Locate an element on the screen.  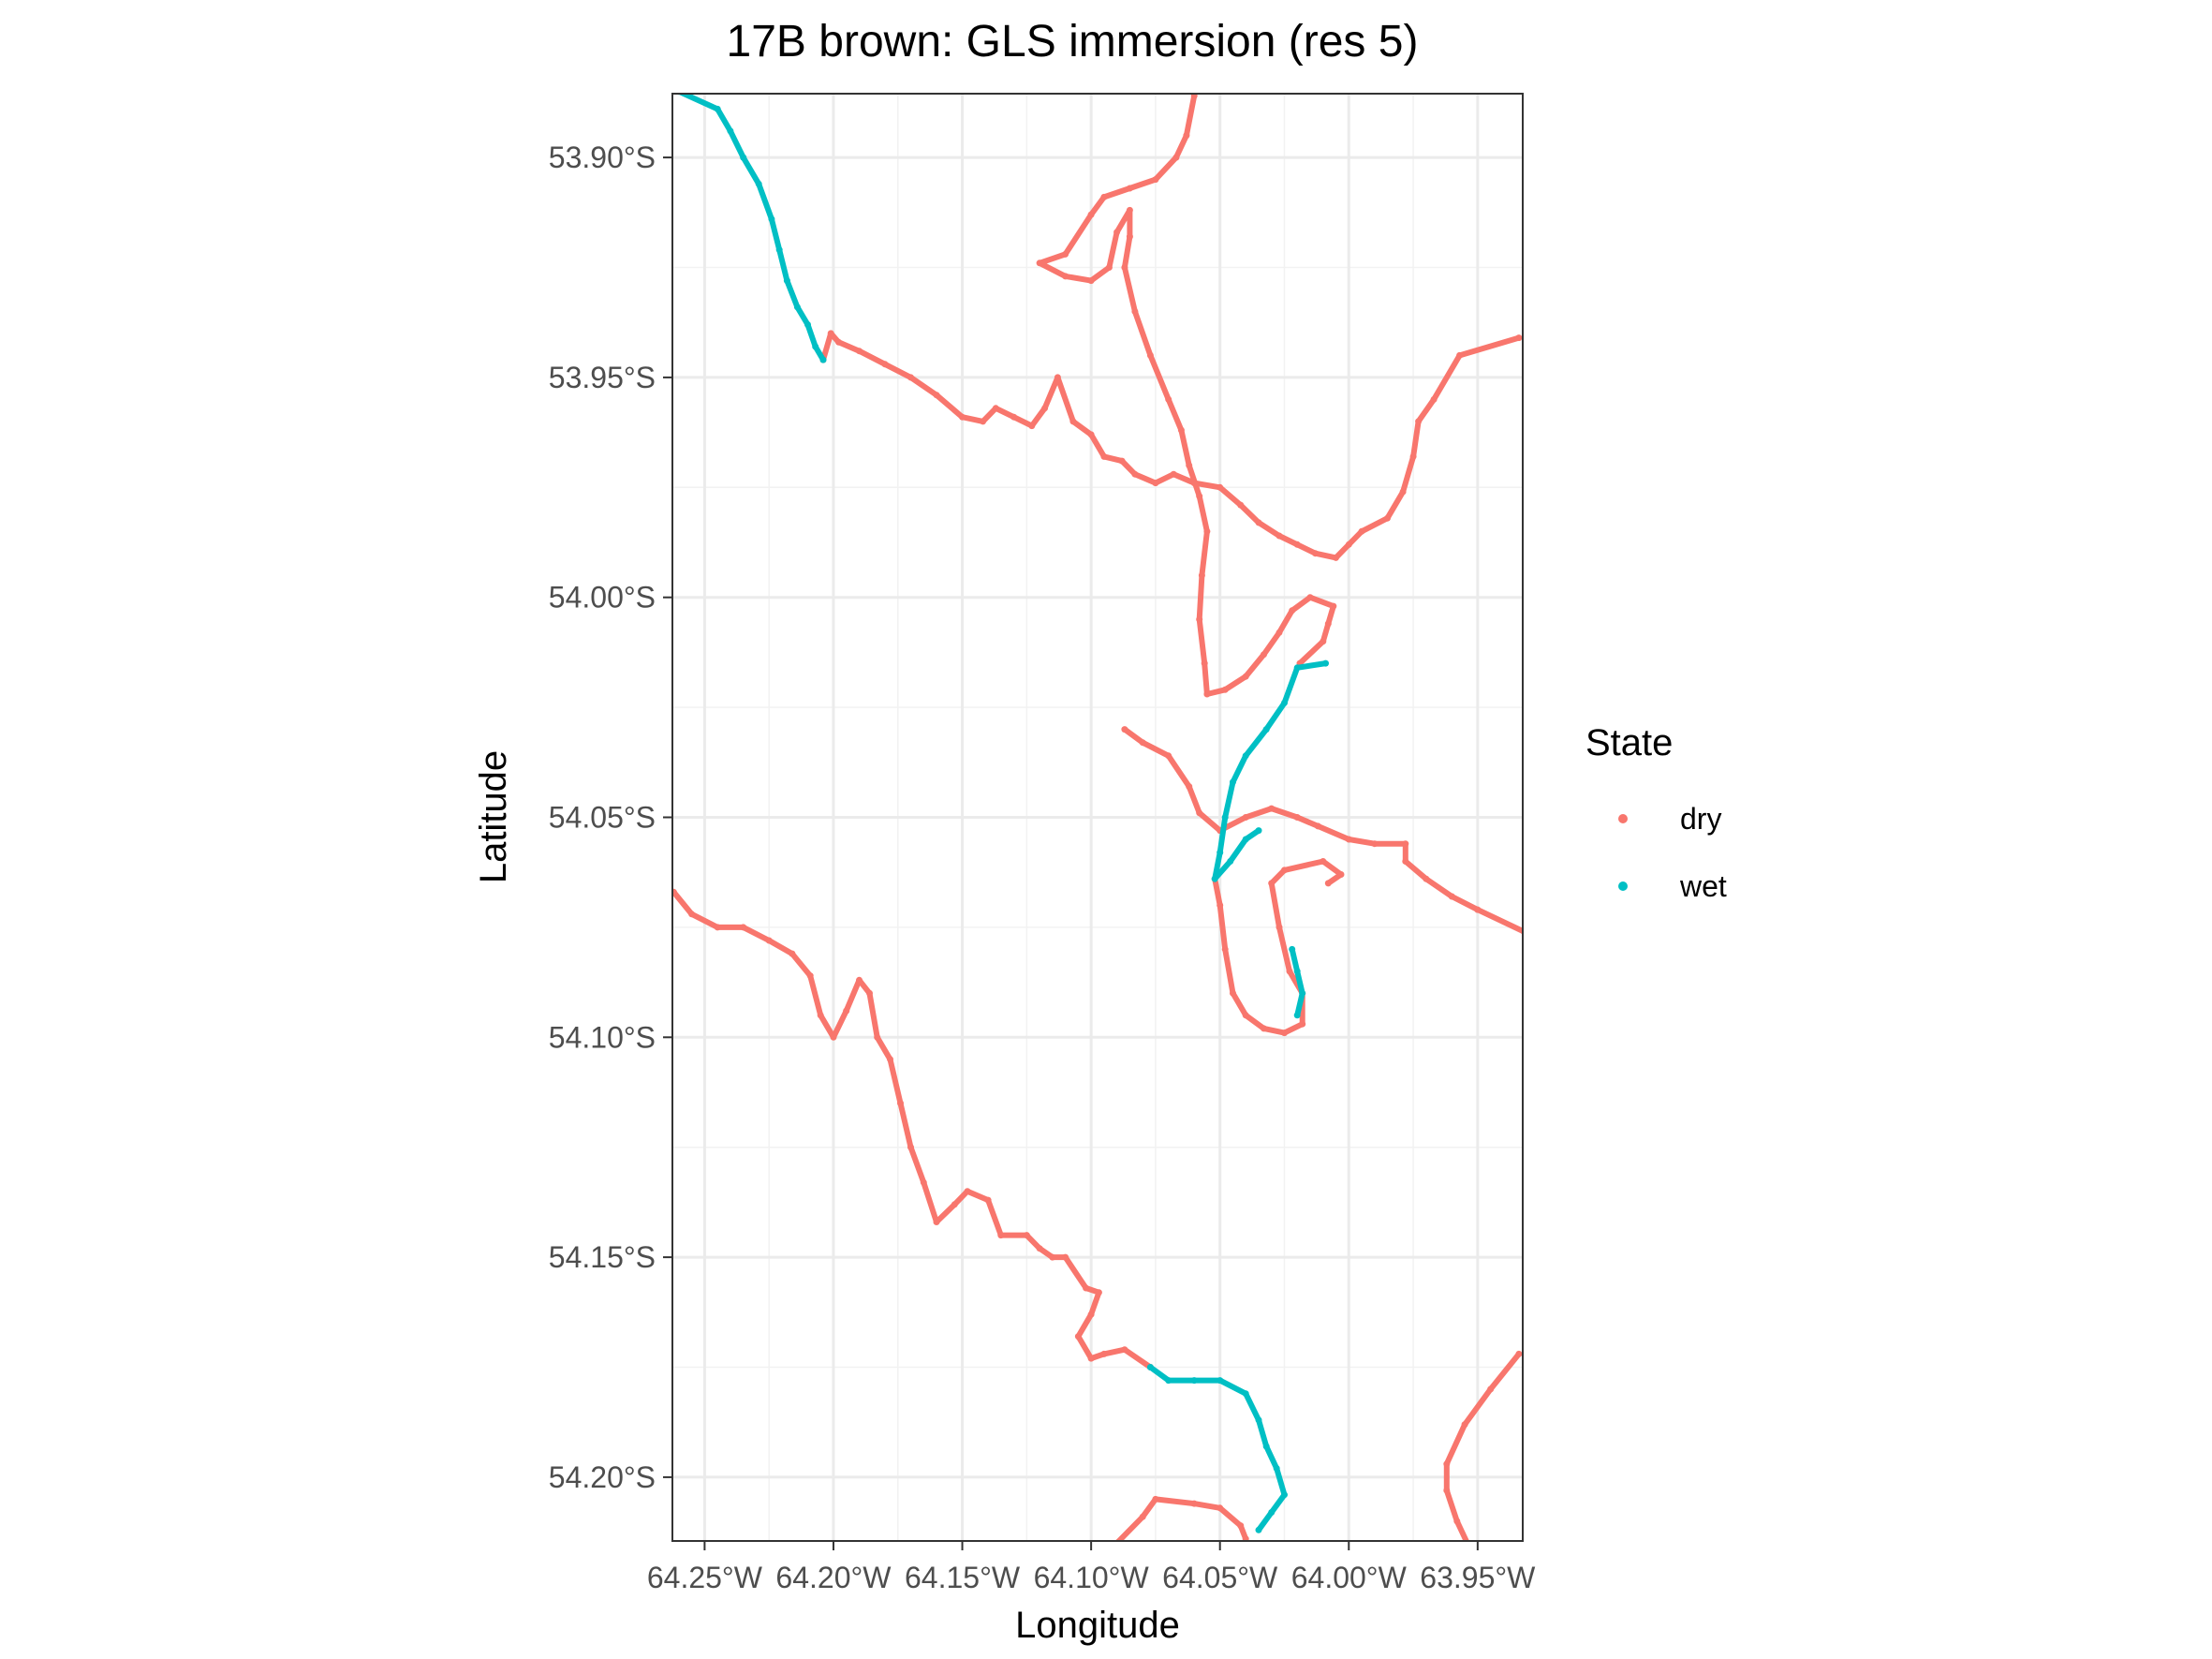
x-tick-label: 64.20°W is located at coordinates (833, 1578).